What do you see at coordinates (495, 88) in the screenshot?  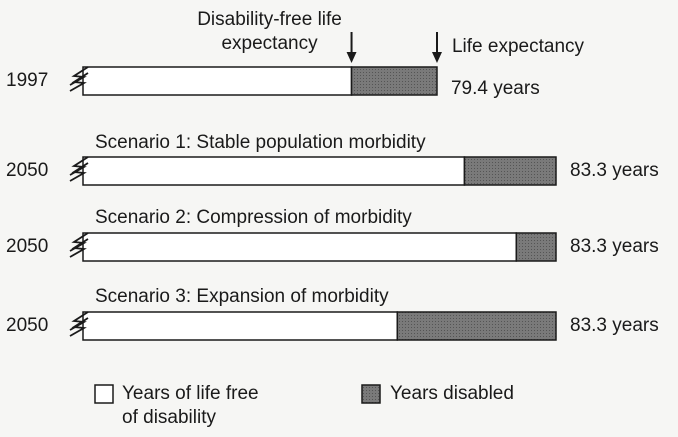 I see `total-label: 79.4 years` at bounding box center [495, 88].